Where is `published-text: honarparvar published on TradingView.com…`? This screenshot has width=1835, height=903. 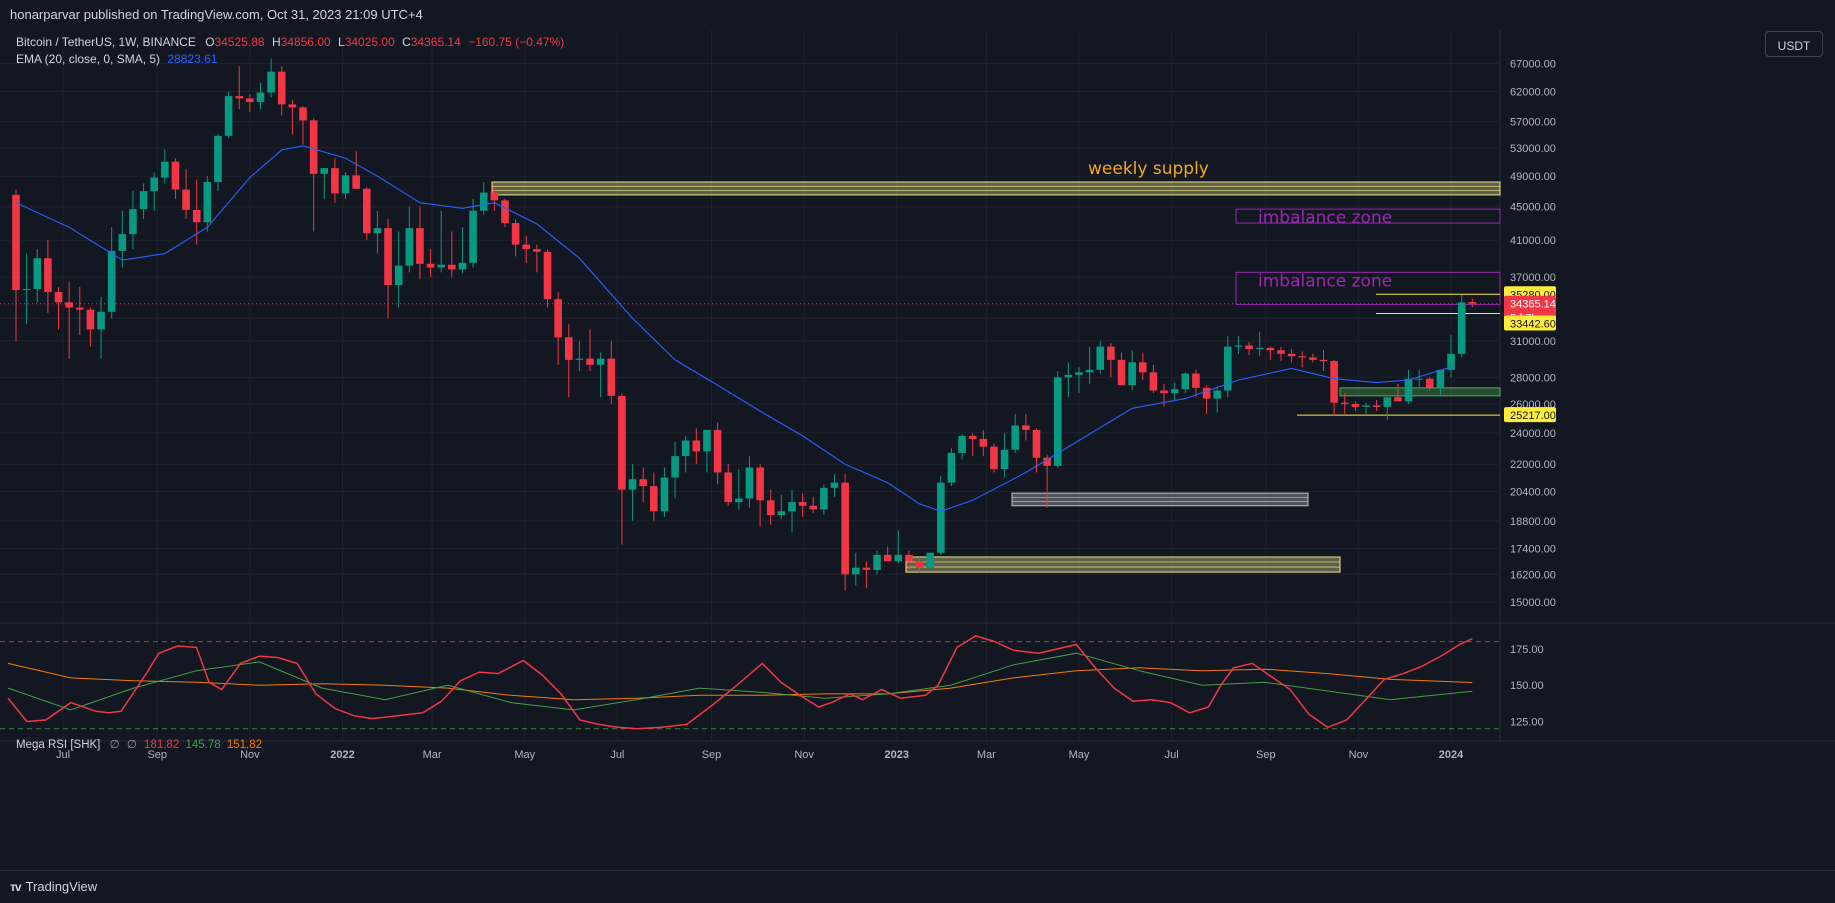
published-text: honarparvar published on TradingView.com… is located at coordinates (216, 14).